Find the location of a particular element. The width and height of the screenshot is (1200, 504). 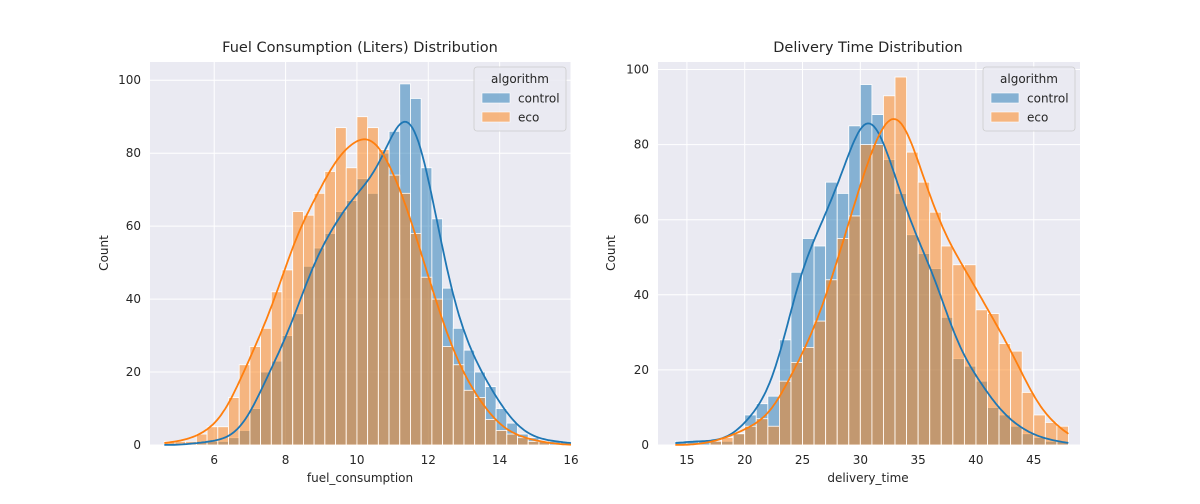

delivery-chart-title: Delivery Time Distribution is located at coordinates (867, 48).